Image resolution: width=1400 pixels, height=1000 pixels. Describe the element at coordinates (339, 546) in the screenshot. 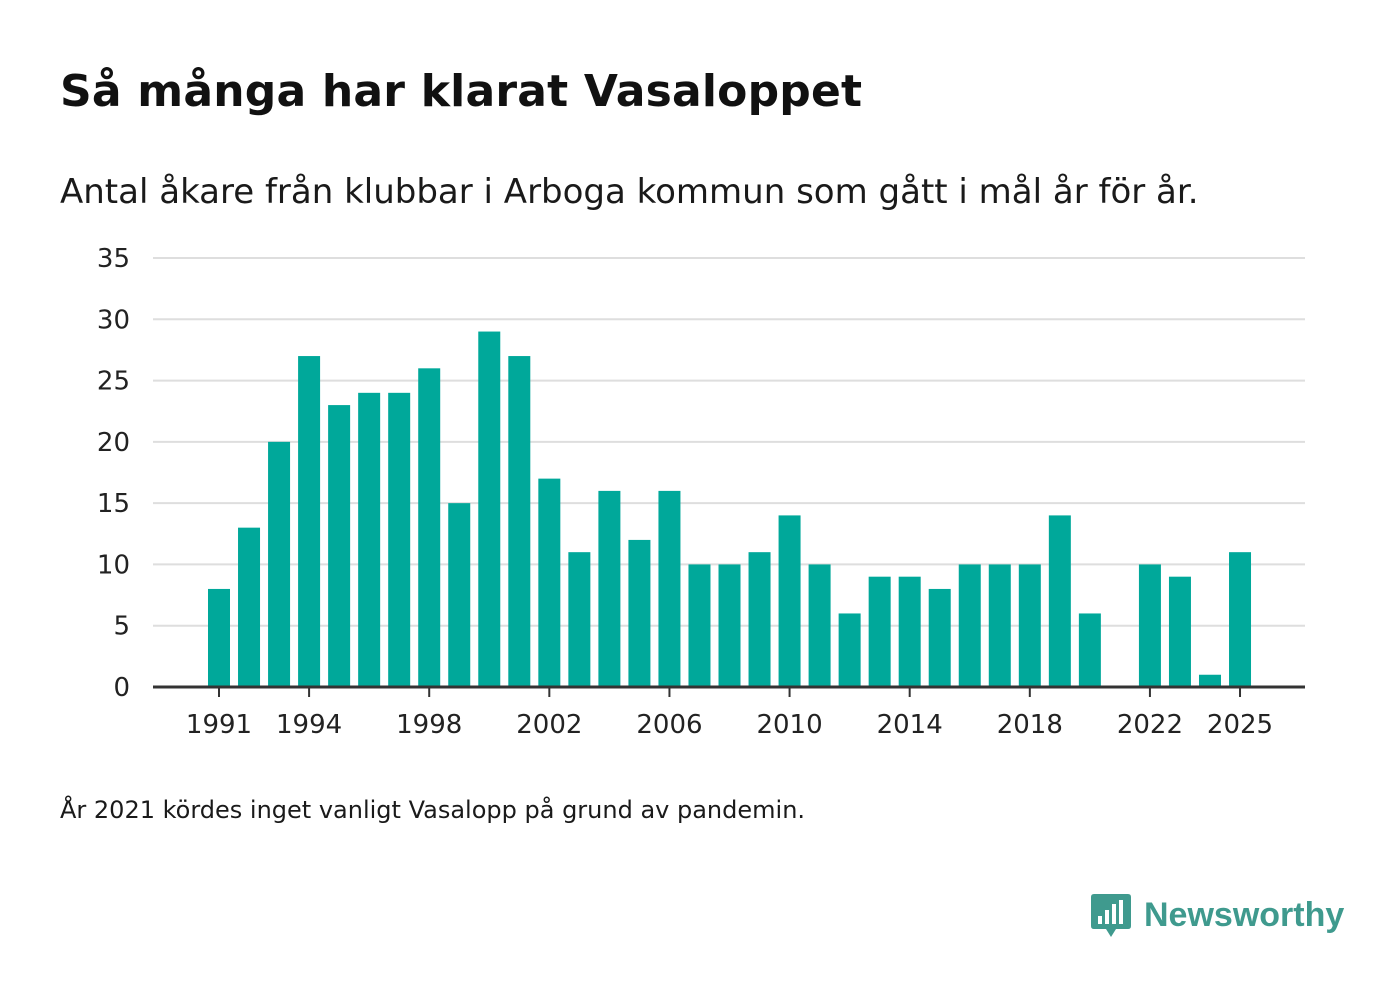

I see `bar-1995` at that location.